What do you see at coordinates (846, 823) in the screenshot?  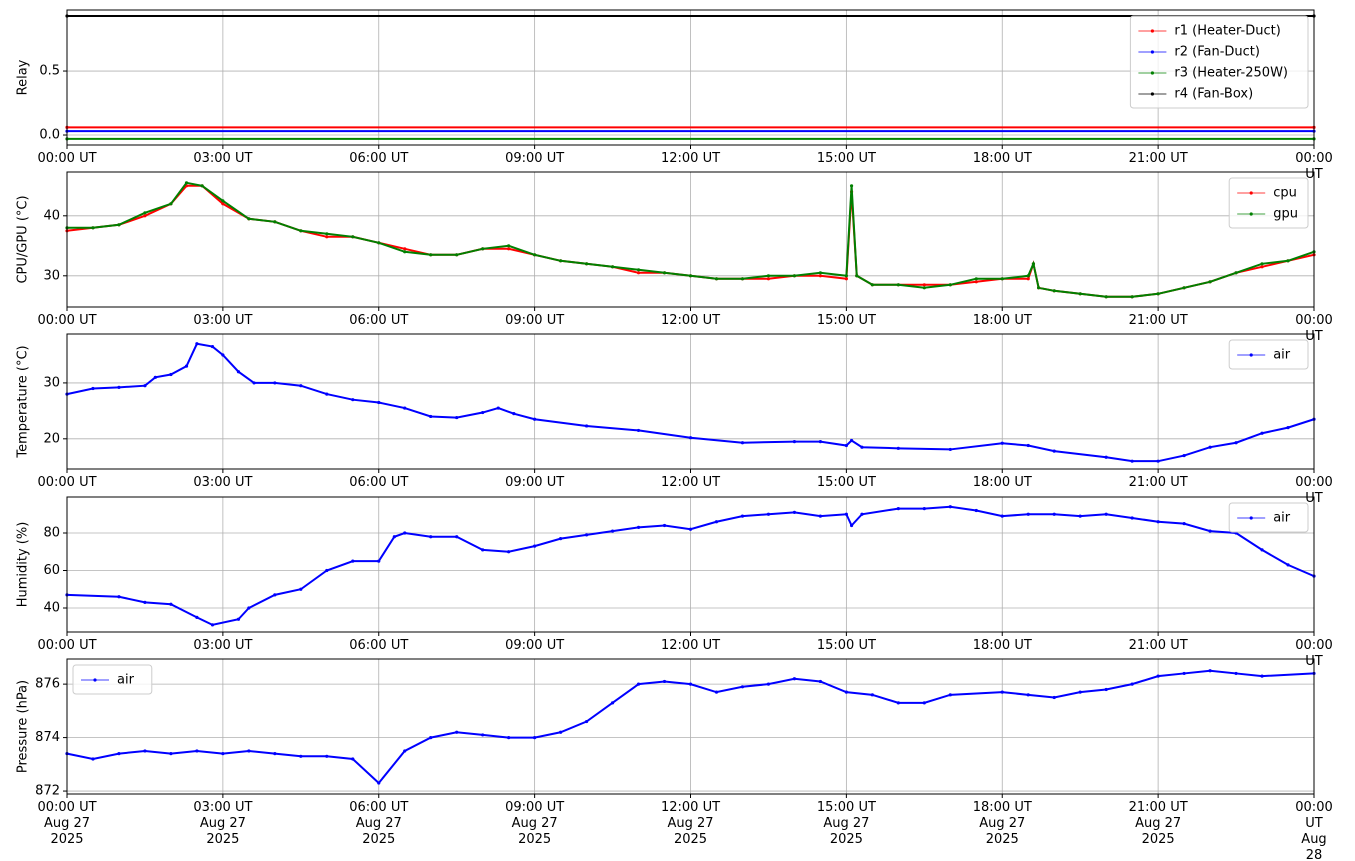 I see `x-tick-label: 15:00 UT Aug 27 2025` at bounding box center [846, 823].